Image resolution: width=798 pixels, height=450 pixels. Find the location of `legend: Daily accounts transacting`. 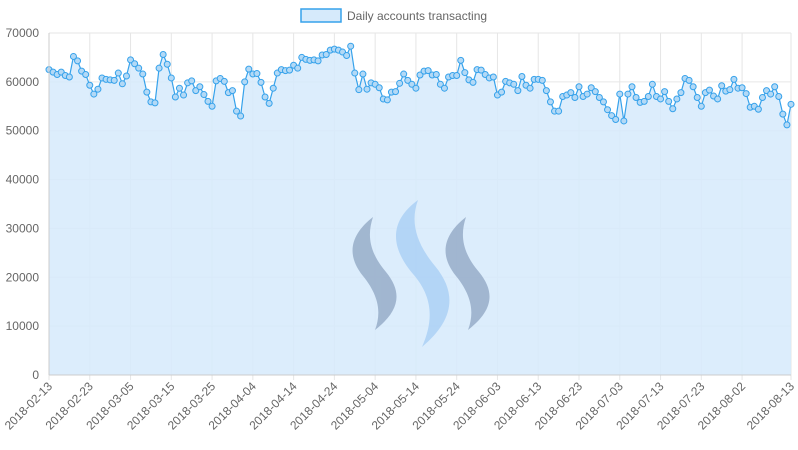

legend: Daily accounts transacting is located at coordinates (393, 15).